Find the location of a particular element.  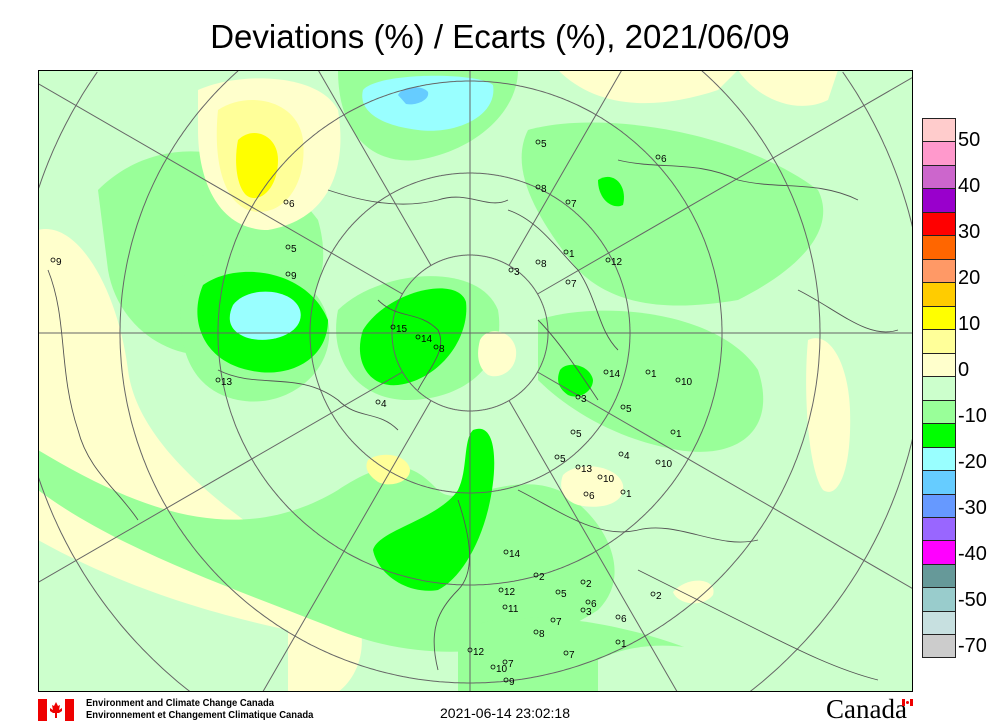

station-marker: 6 is located at coordinates (589, 496).